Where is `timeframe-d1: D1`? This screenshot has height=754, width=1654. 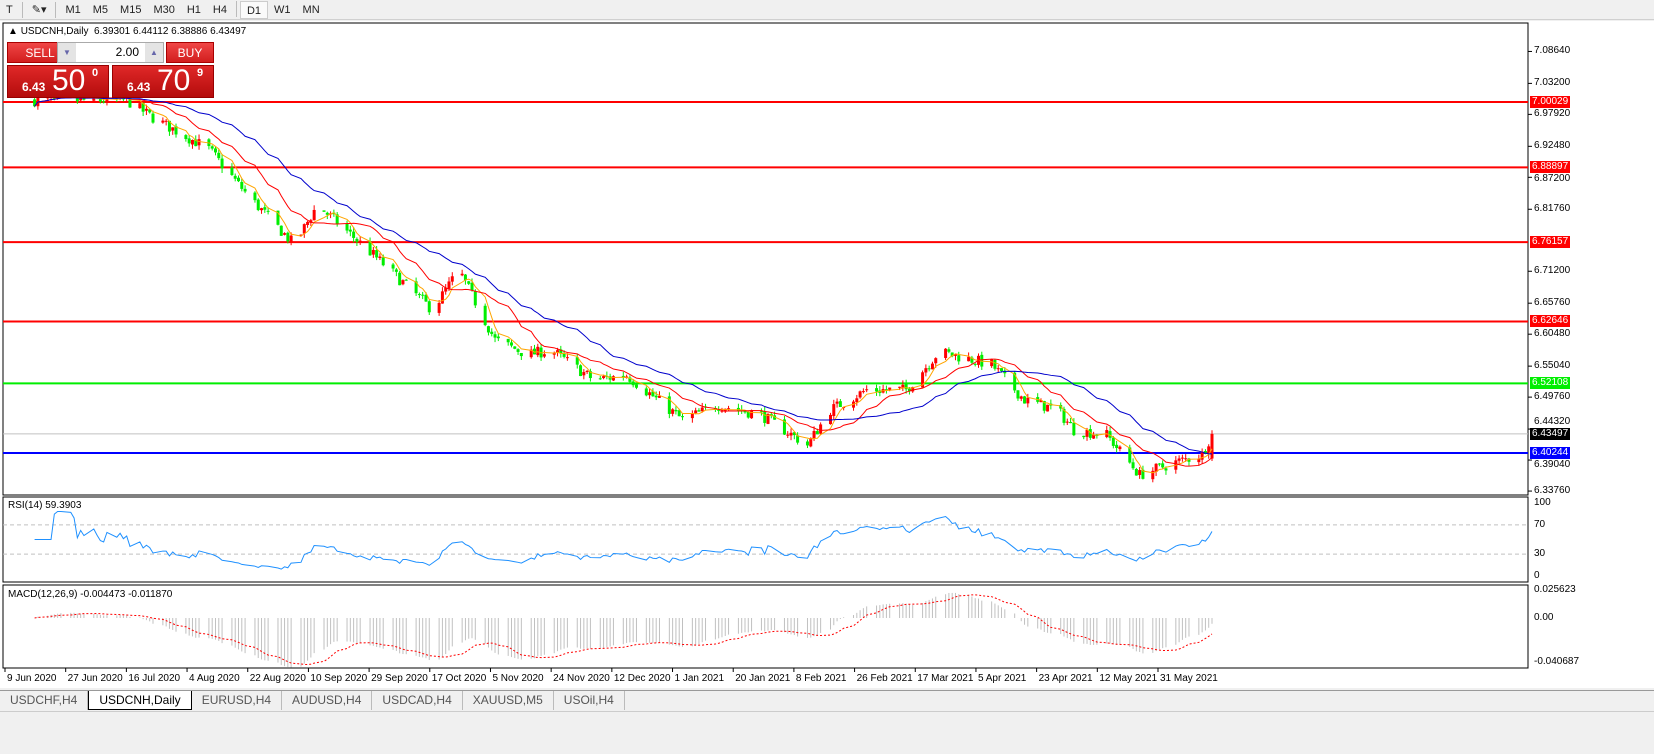 timeframe-d1: D1 is located at coordinates (254, 9).